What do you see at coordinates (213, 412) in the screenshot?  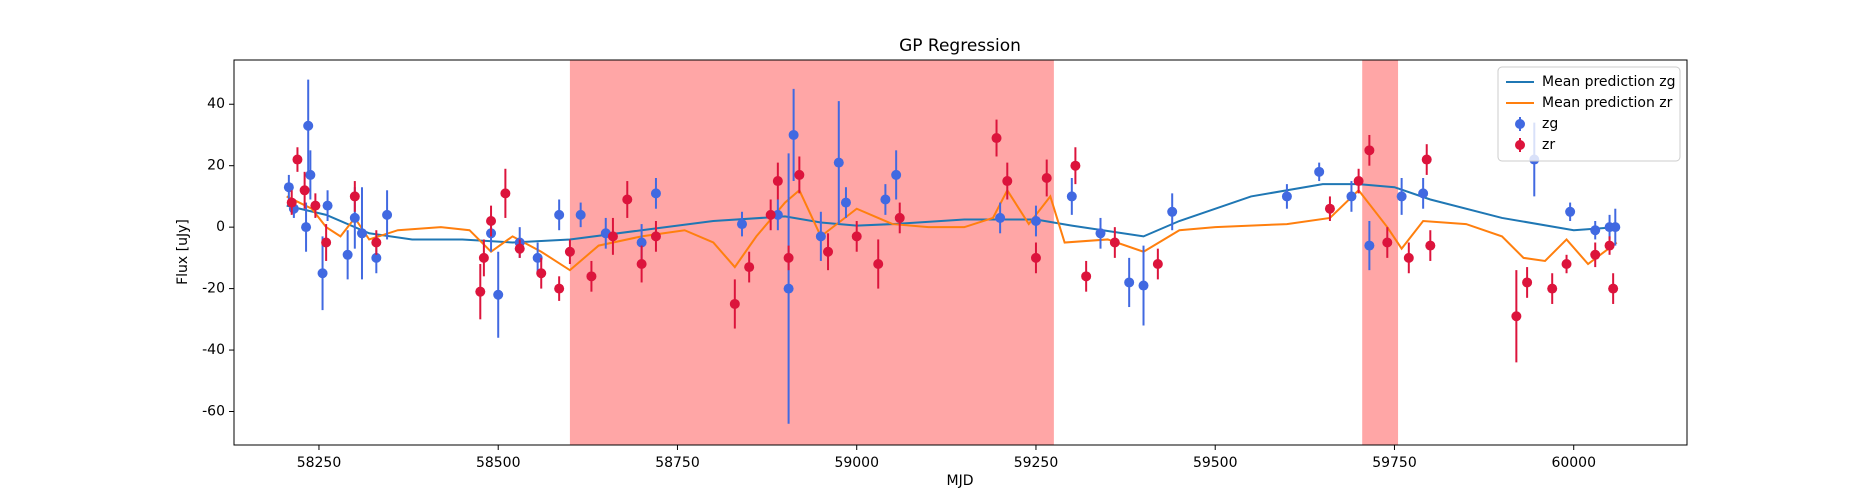 I see `y-tick-label: -60` at bounding box center [213, 412].